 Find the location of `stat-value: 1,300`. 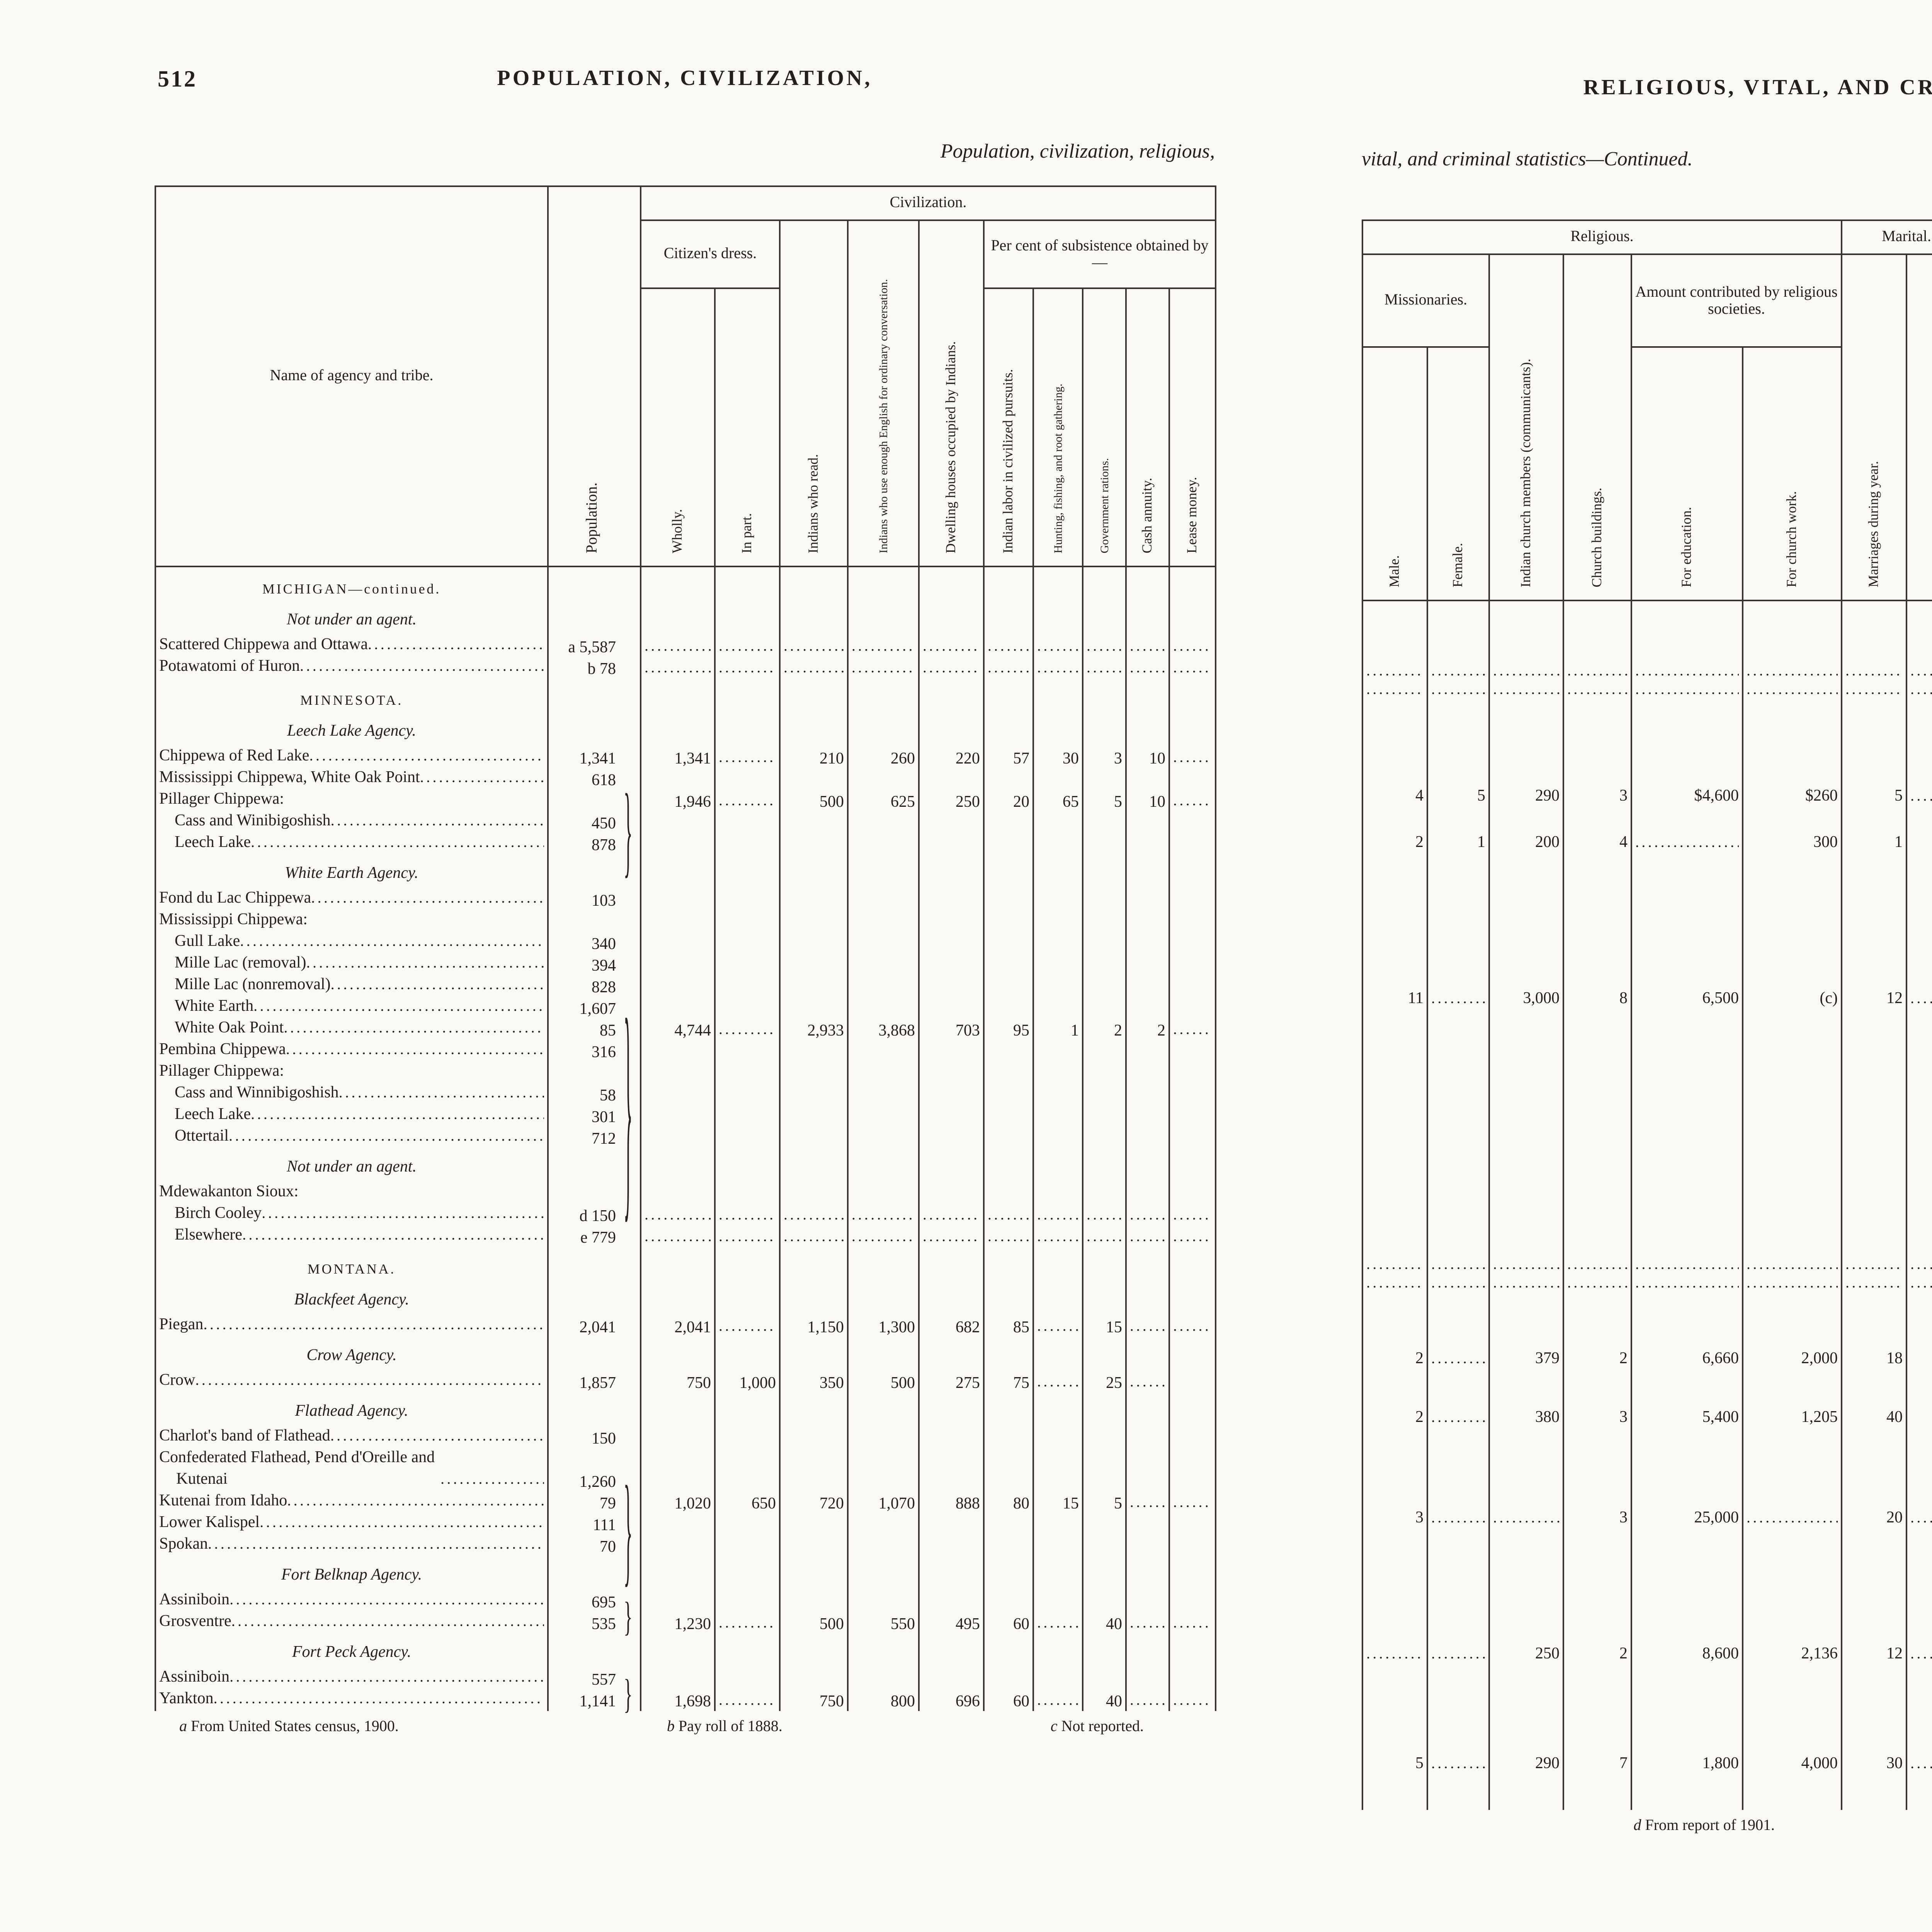

stat-value: 1,300 is located at coordinates (884, 1326).